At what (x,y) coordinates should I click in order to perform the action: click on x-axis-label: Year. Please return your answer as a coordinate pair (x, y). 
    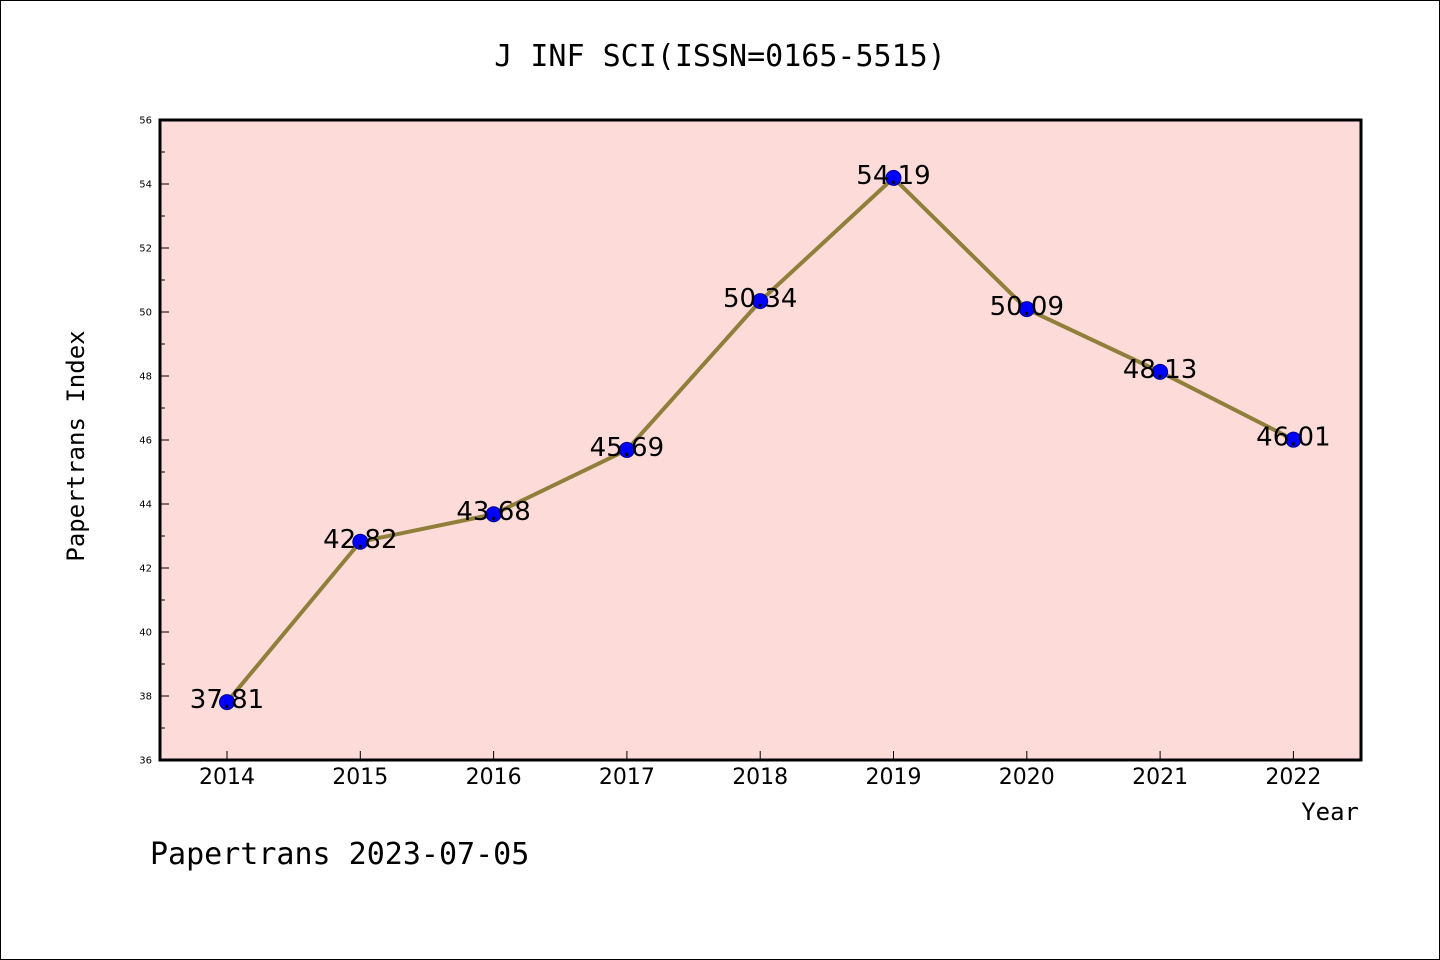
    Looking at the image, I should click on (1330, 812).